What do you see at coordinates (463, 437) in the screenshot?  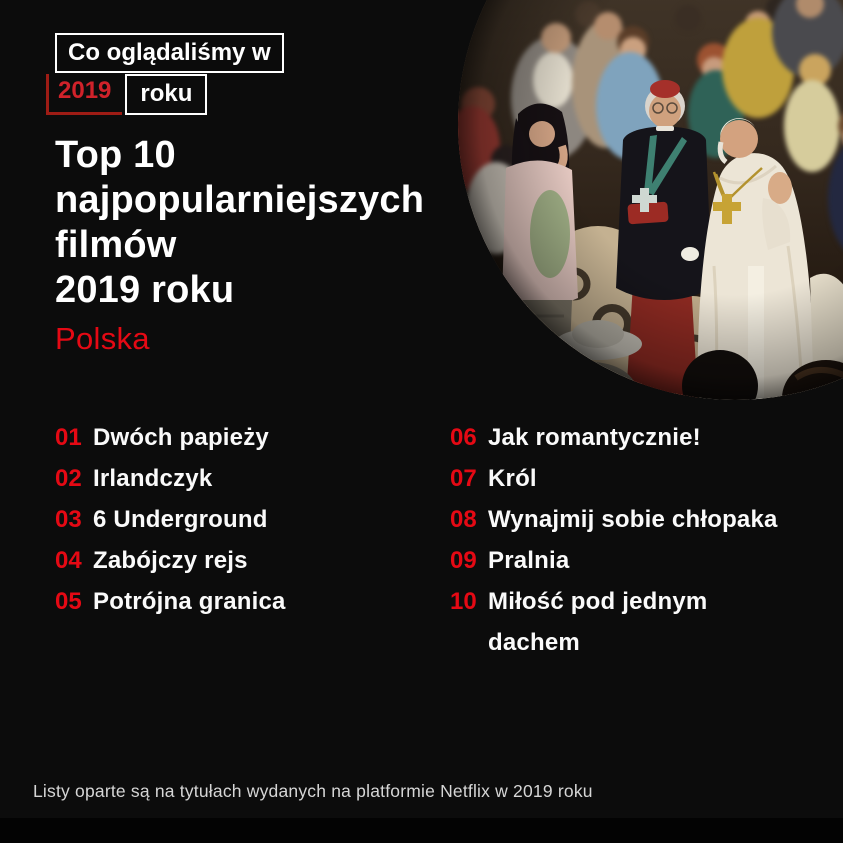 I see `rank-number: 06` at bounding box center [463, 437].